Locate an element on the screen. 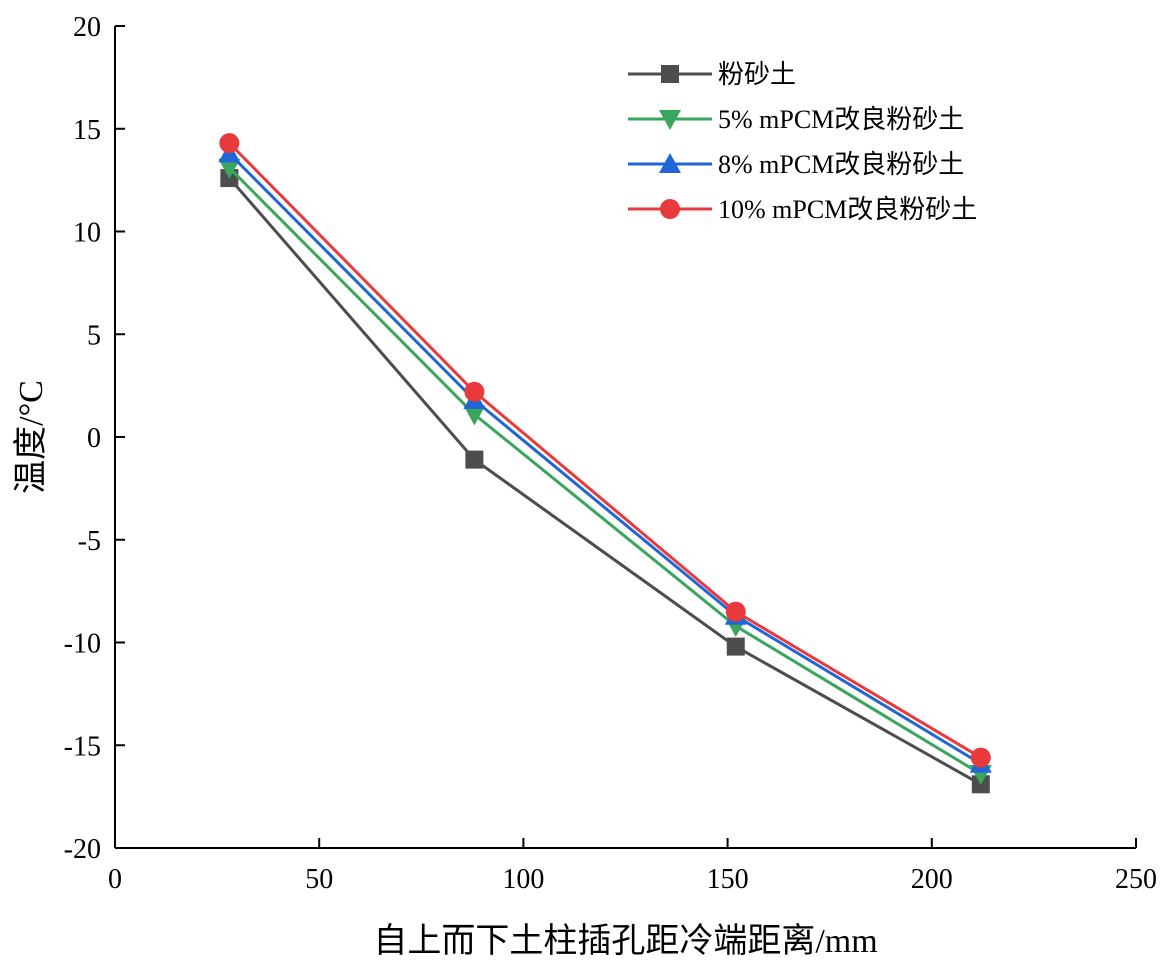 The height and width of the screenshot is (970, 1167). y-tick-label: -10 is located at coordinates (82, 644).